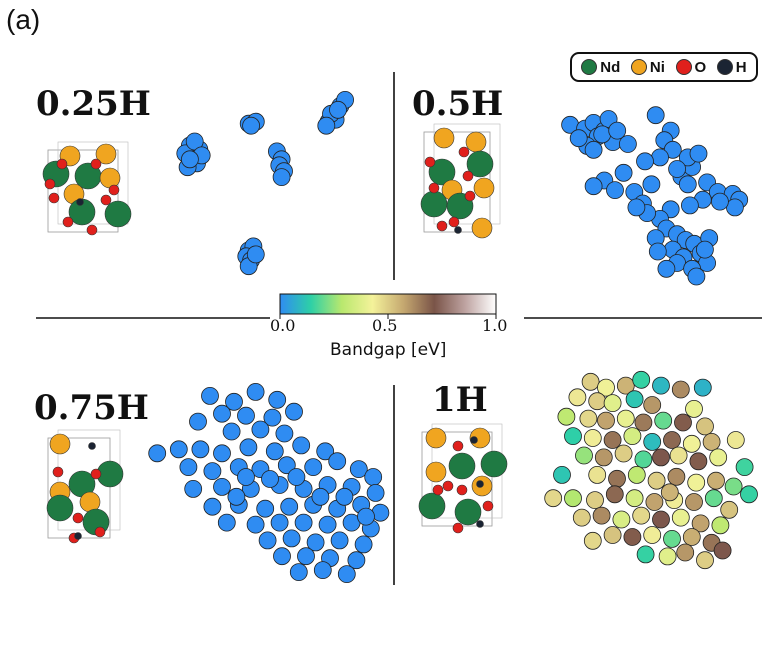 The height and width of the screenshot is (650, 776). What do you see at coordinates (657, 67) in the screenshot?
I see `legend-label-ni: Ni` at bounding box center [657, 67].